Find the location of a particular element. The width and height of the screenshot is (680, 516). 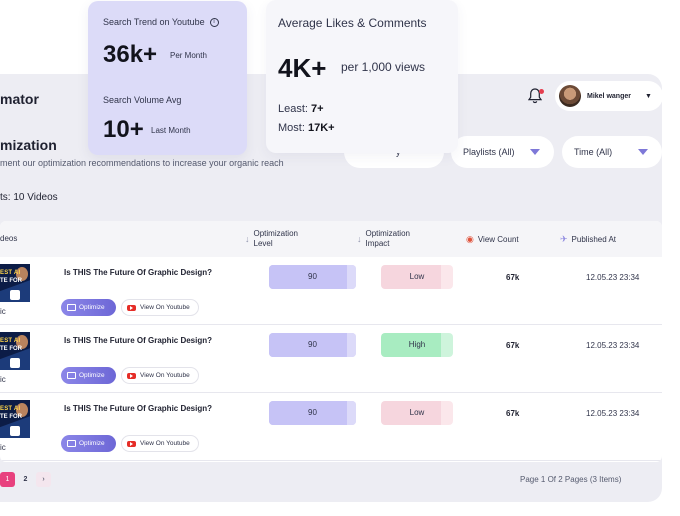

col-published-at: ✈ Published At is located at coordinates (588, 239).